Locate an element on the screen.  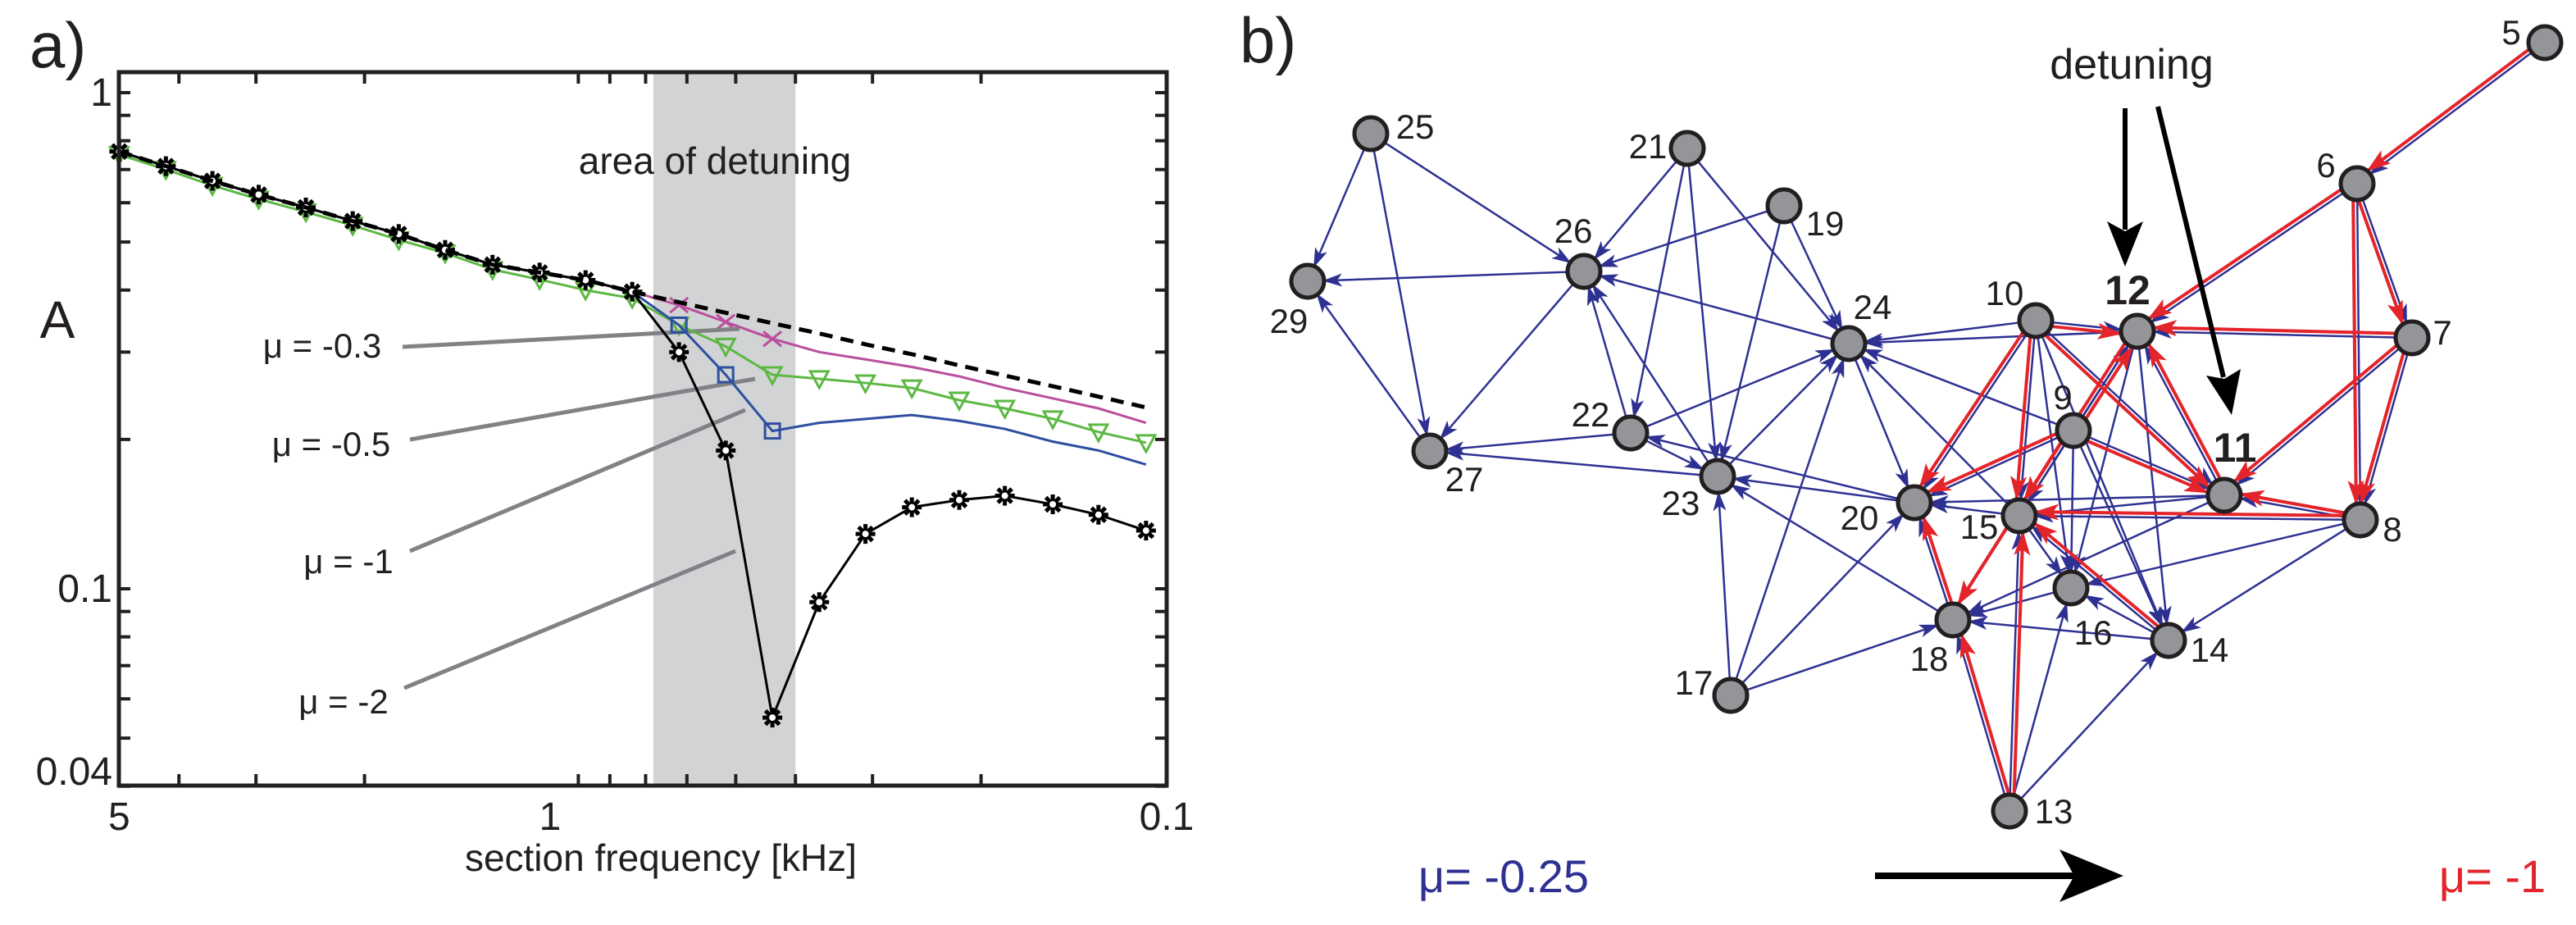
series-annotation: μ = -2 is located at coordinates (343, 701).